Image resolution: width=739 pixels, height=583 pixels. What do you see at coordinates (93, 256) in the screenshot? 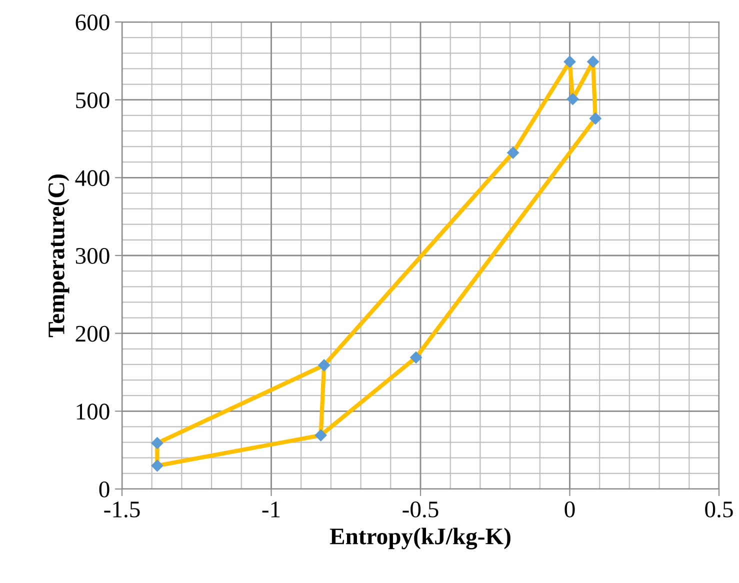
I see `y-tick-label: 300` at bounding box center [93, 256].